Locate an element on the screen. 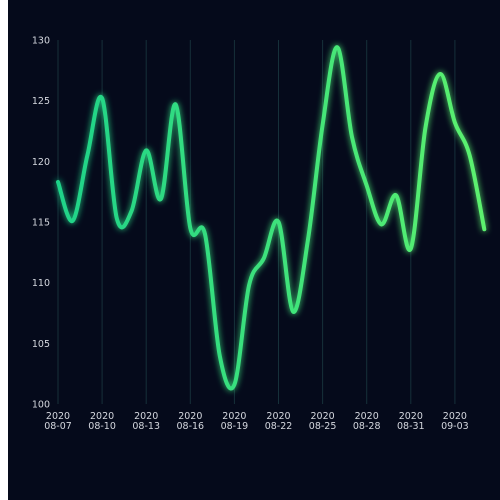 This screenshot has height=500, width=500. x-tick-label: 2020 08-22 is located at coordinates (279, 421).